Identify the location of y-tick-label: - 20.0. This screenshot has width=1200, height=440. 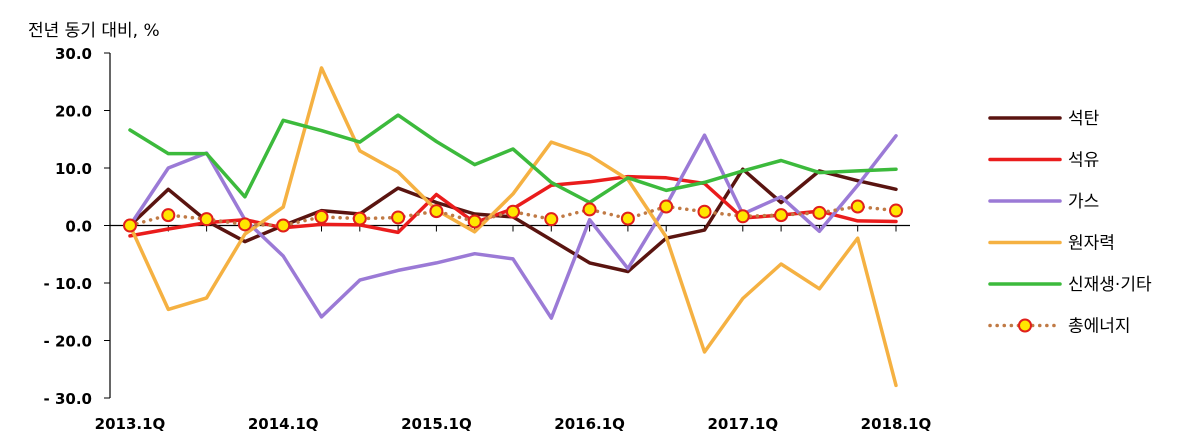
(68, 342).